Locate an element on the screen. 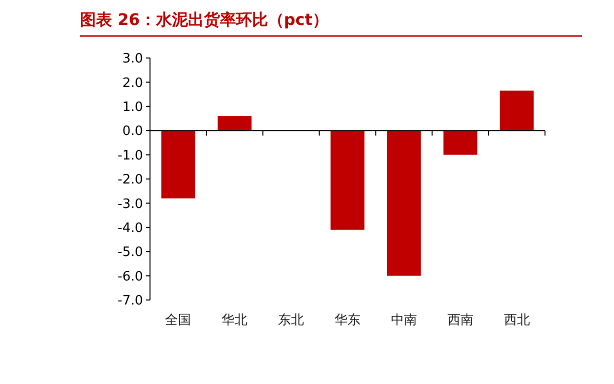 The width and height of the screenshot is (614, 384). y-tick-label: -6.0 is located at coordinates (130, 276).